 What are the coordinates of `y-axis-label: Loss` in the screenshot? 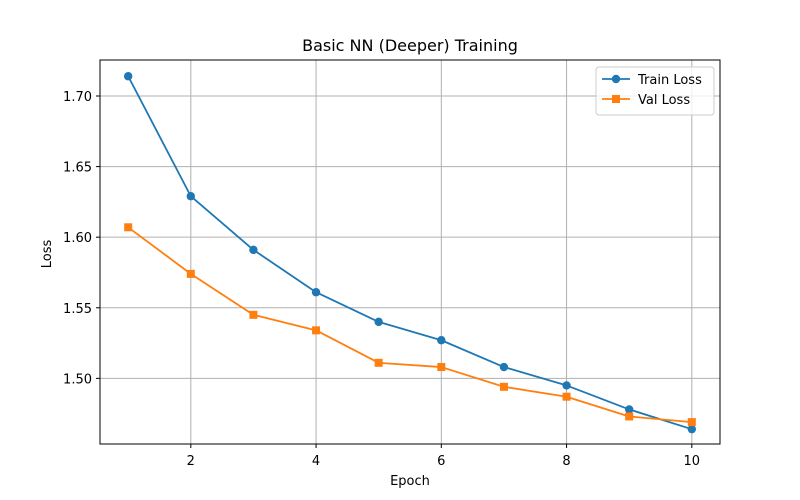 It's located at (47, 254).